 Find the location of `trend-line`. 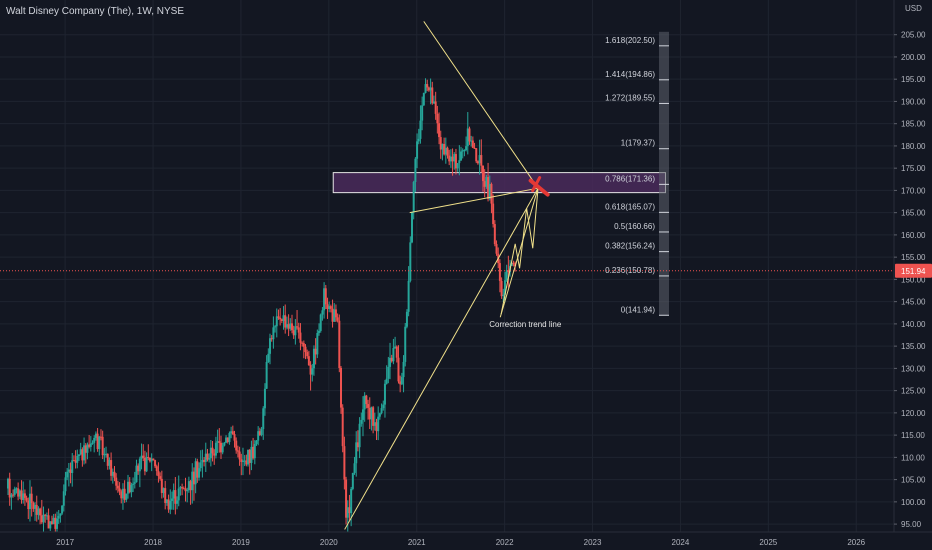

trend-line is located at coordinates (519, 253).